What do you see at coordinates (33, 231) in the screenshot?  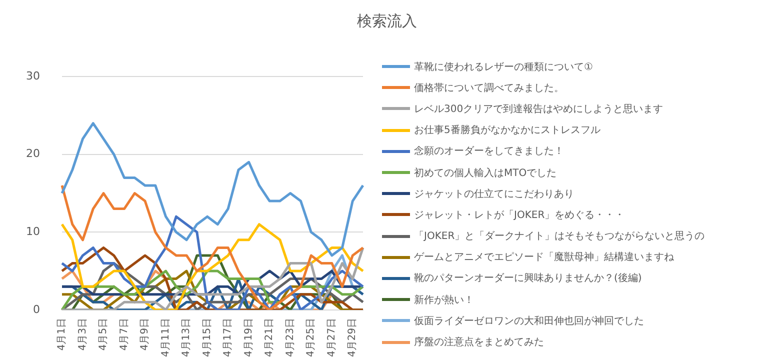 I see `y-tick-label: 10` at bounding box center [33, 231].